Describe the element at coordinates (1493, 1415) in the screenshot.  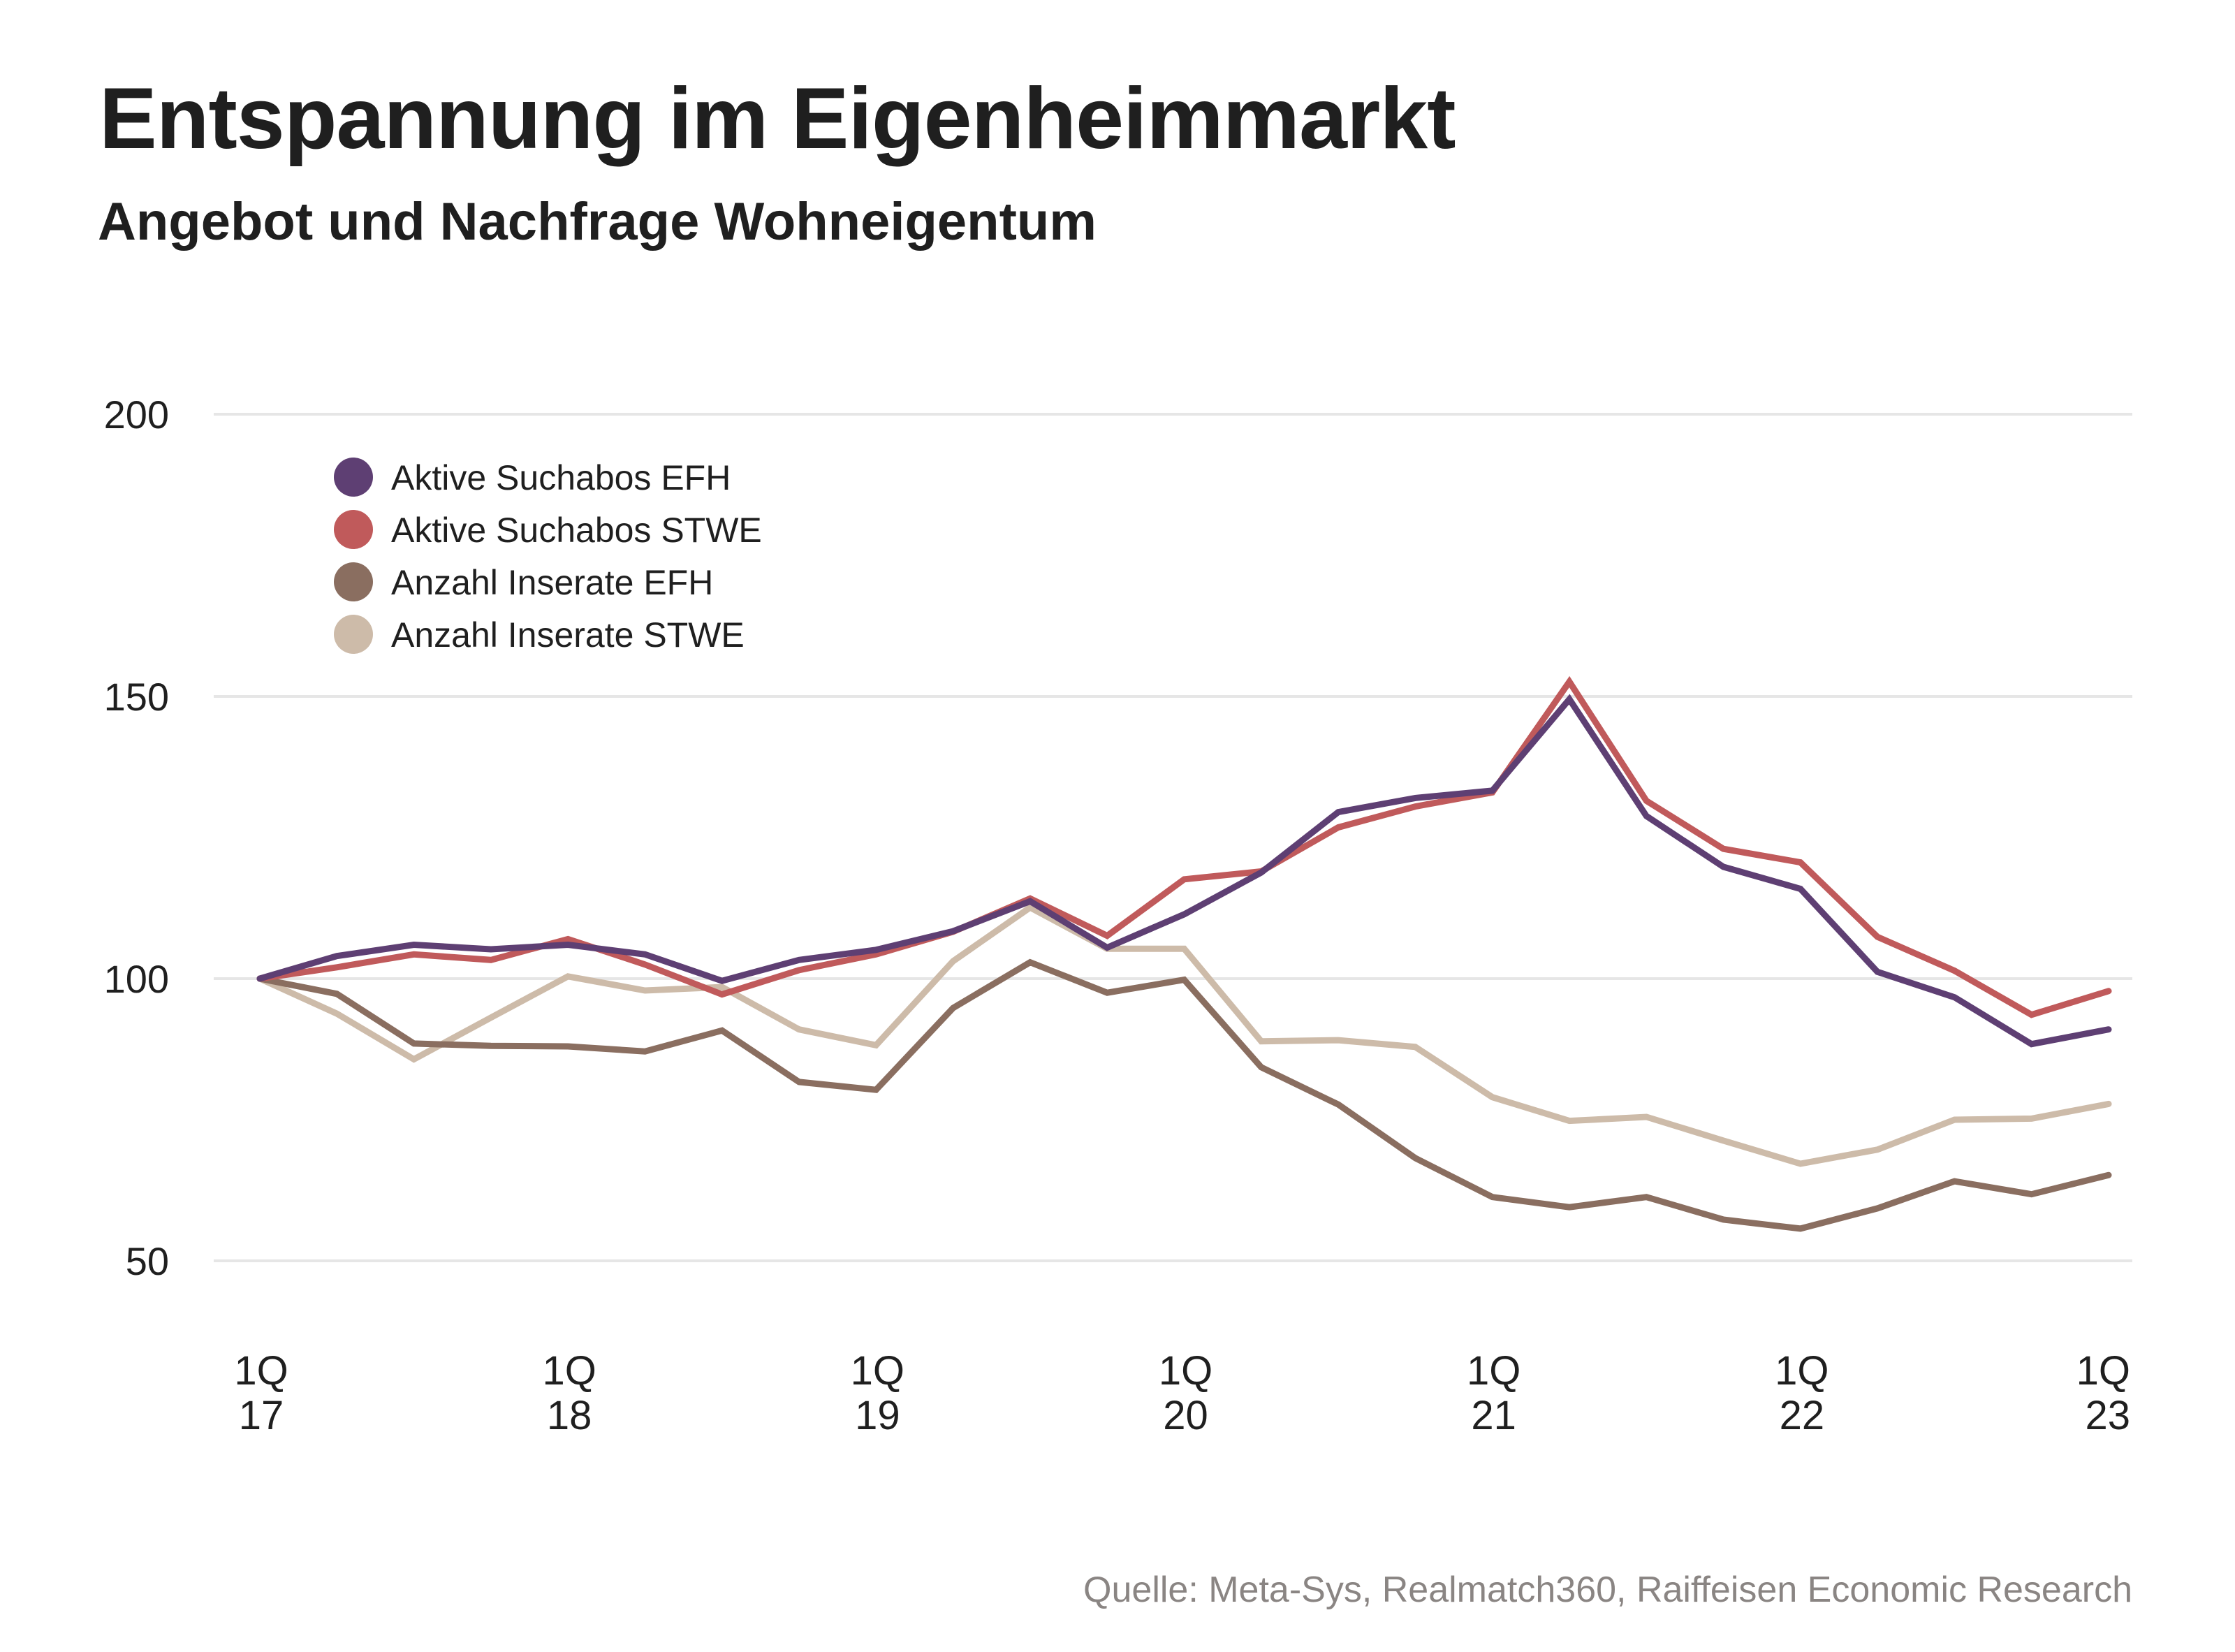
I see `x-tick-label-year: 21` at that location.